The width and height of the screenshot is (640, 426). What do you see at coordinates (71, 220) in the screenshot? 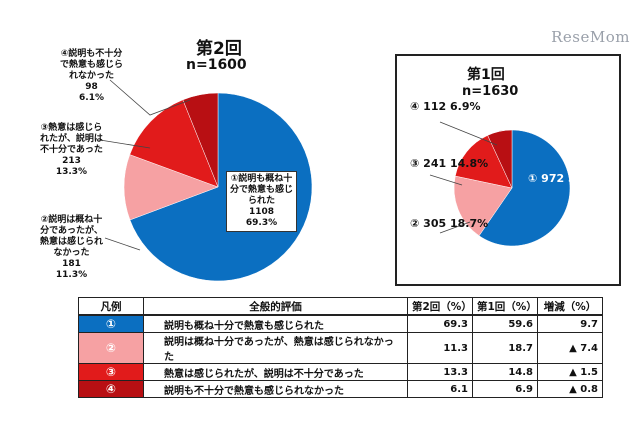
I see `label-line: ②説明は概ね十` at bounding box center [71, 220].